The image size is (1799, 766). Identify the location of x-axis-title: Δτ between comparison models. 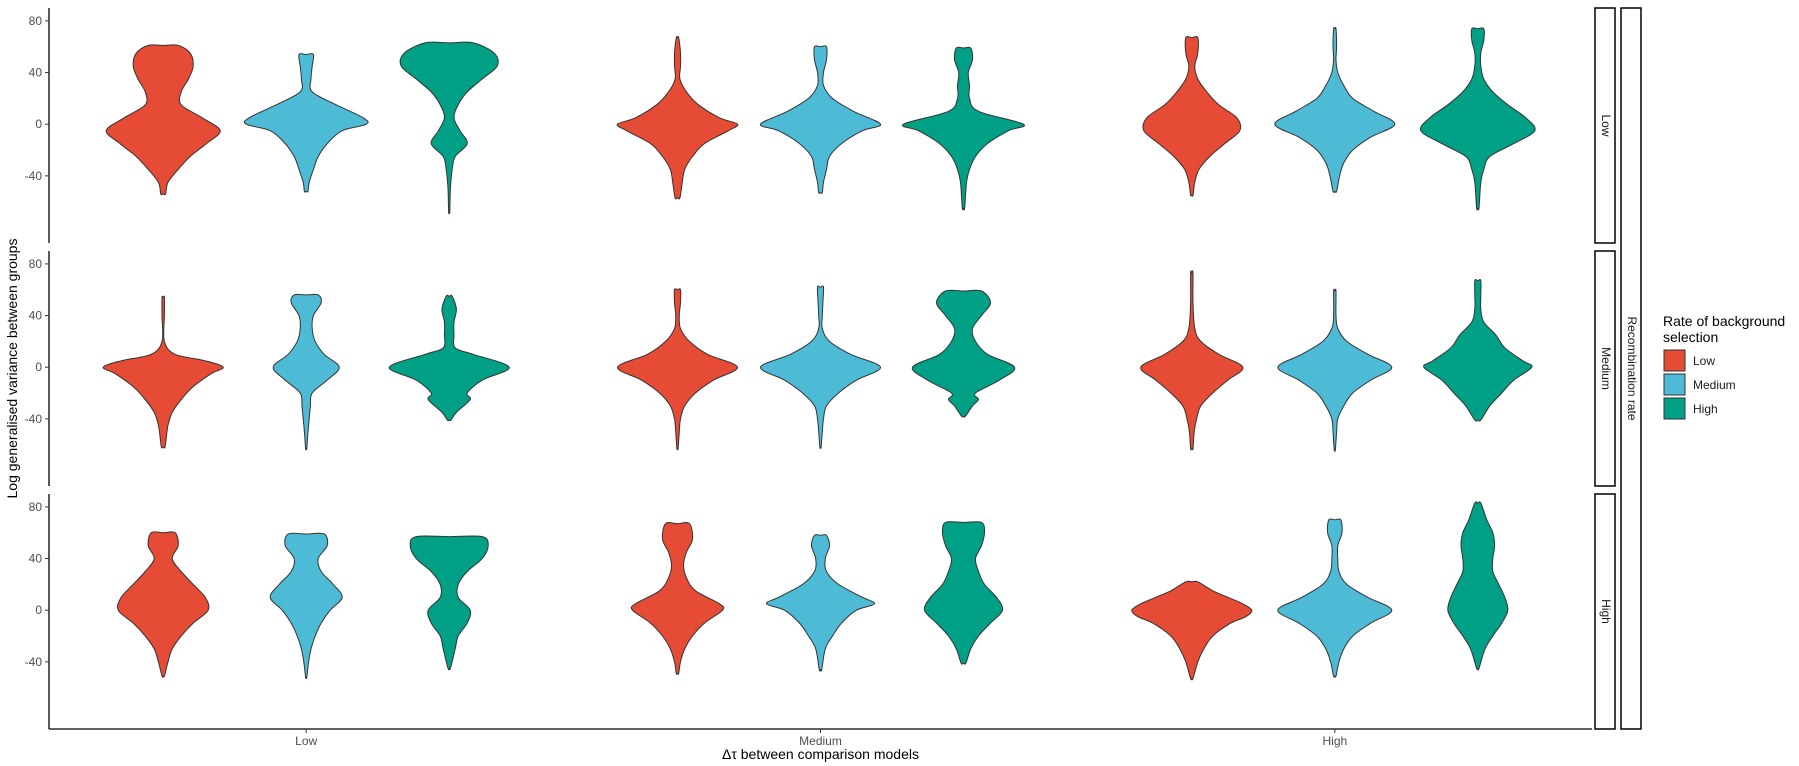
(820, 754).